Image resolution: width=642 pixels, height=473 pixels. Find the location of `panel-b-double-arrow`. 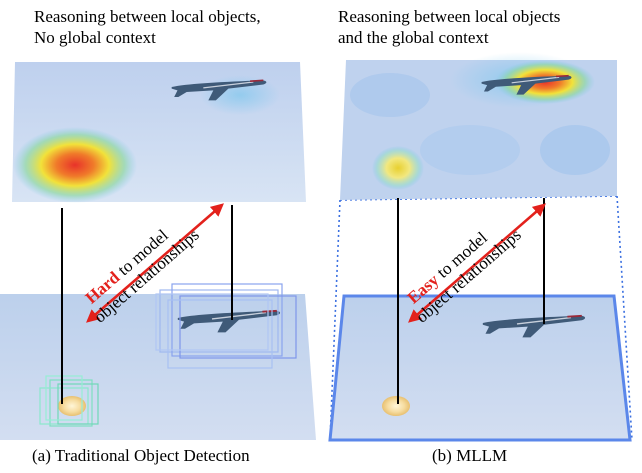

panel-b-double-arrow is located at coordinates (477, 263).